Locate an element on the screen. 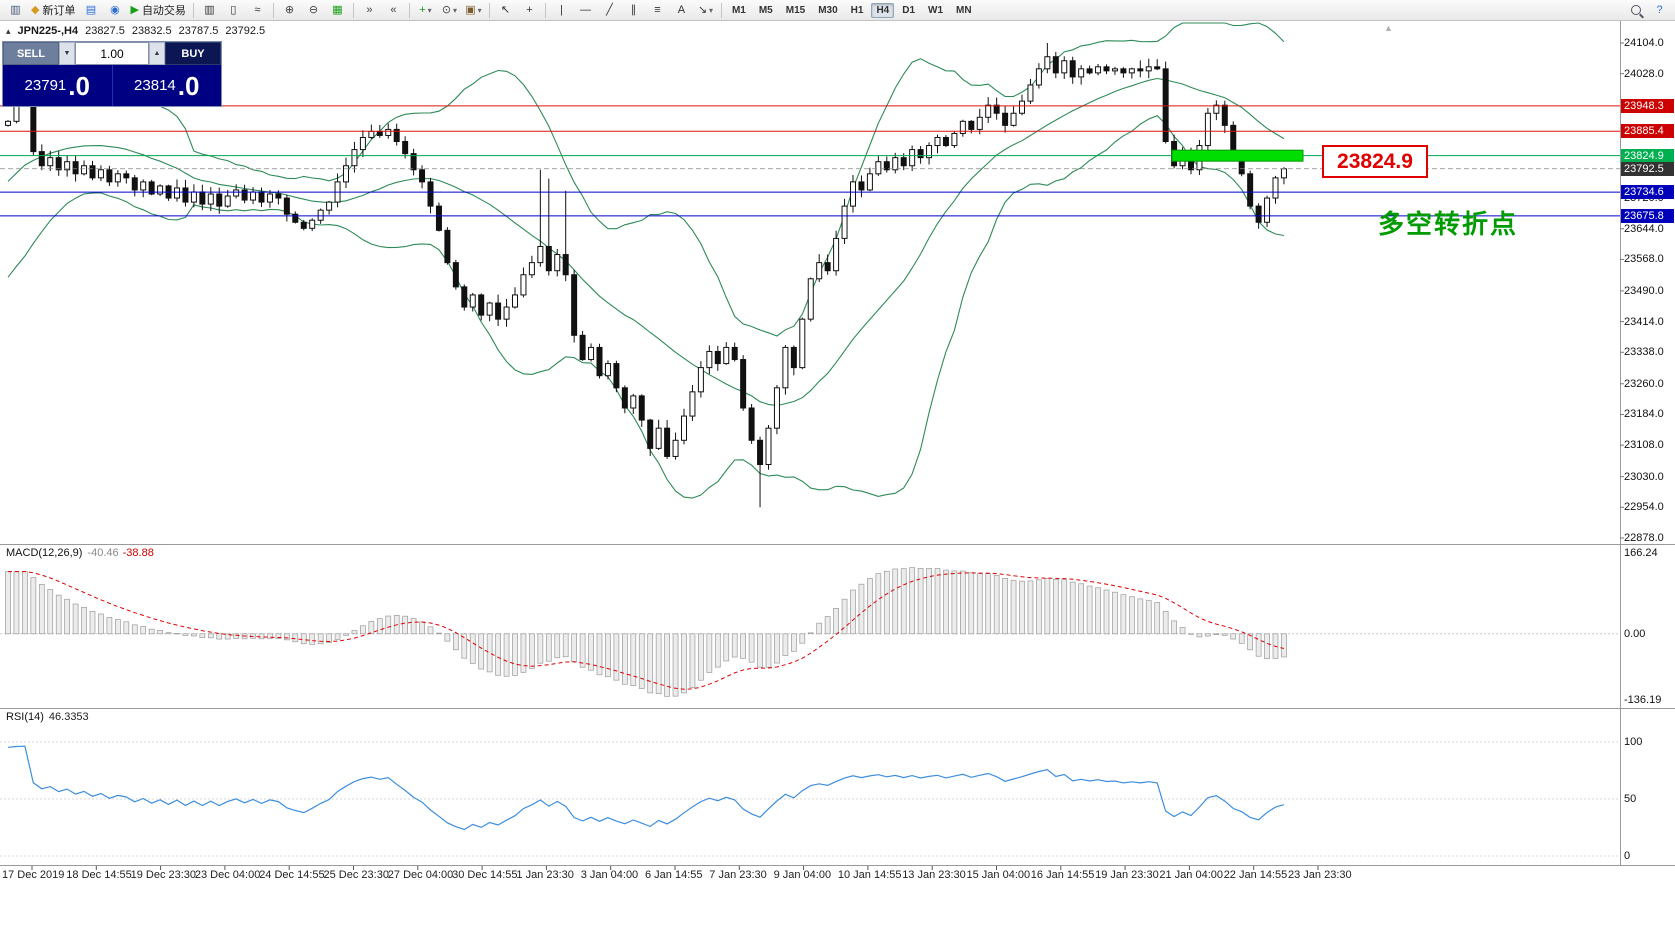 The image size is (1675, 946). periods-button-glyph: ⊙ is located at coordinates (446, 9).